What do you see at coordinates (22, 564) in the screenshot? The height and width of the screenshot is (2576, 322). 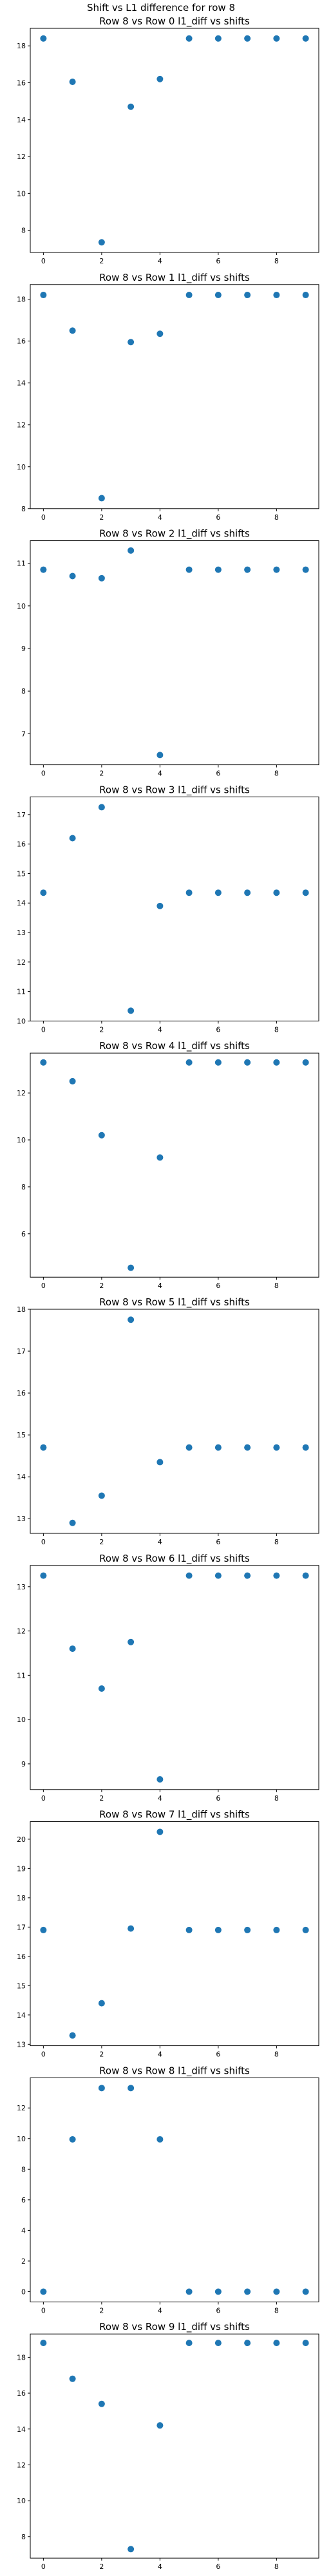 I see `y-tick-label: 11` at bounding box center [22, 564].